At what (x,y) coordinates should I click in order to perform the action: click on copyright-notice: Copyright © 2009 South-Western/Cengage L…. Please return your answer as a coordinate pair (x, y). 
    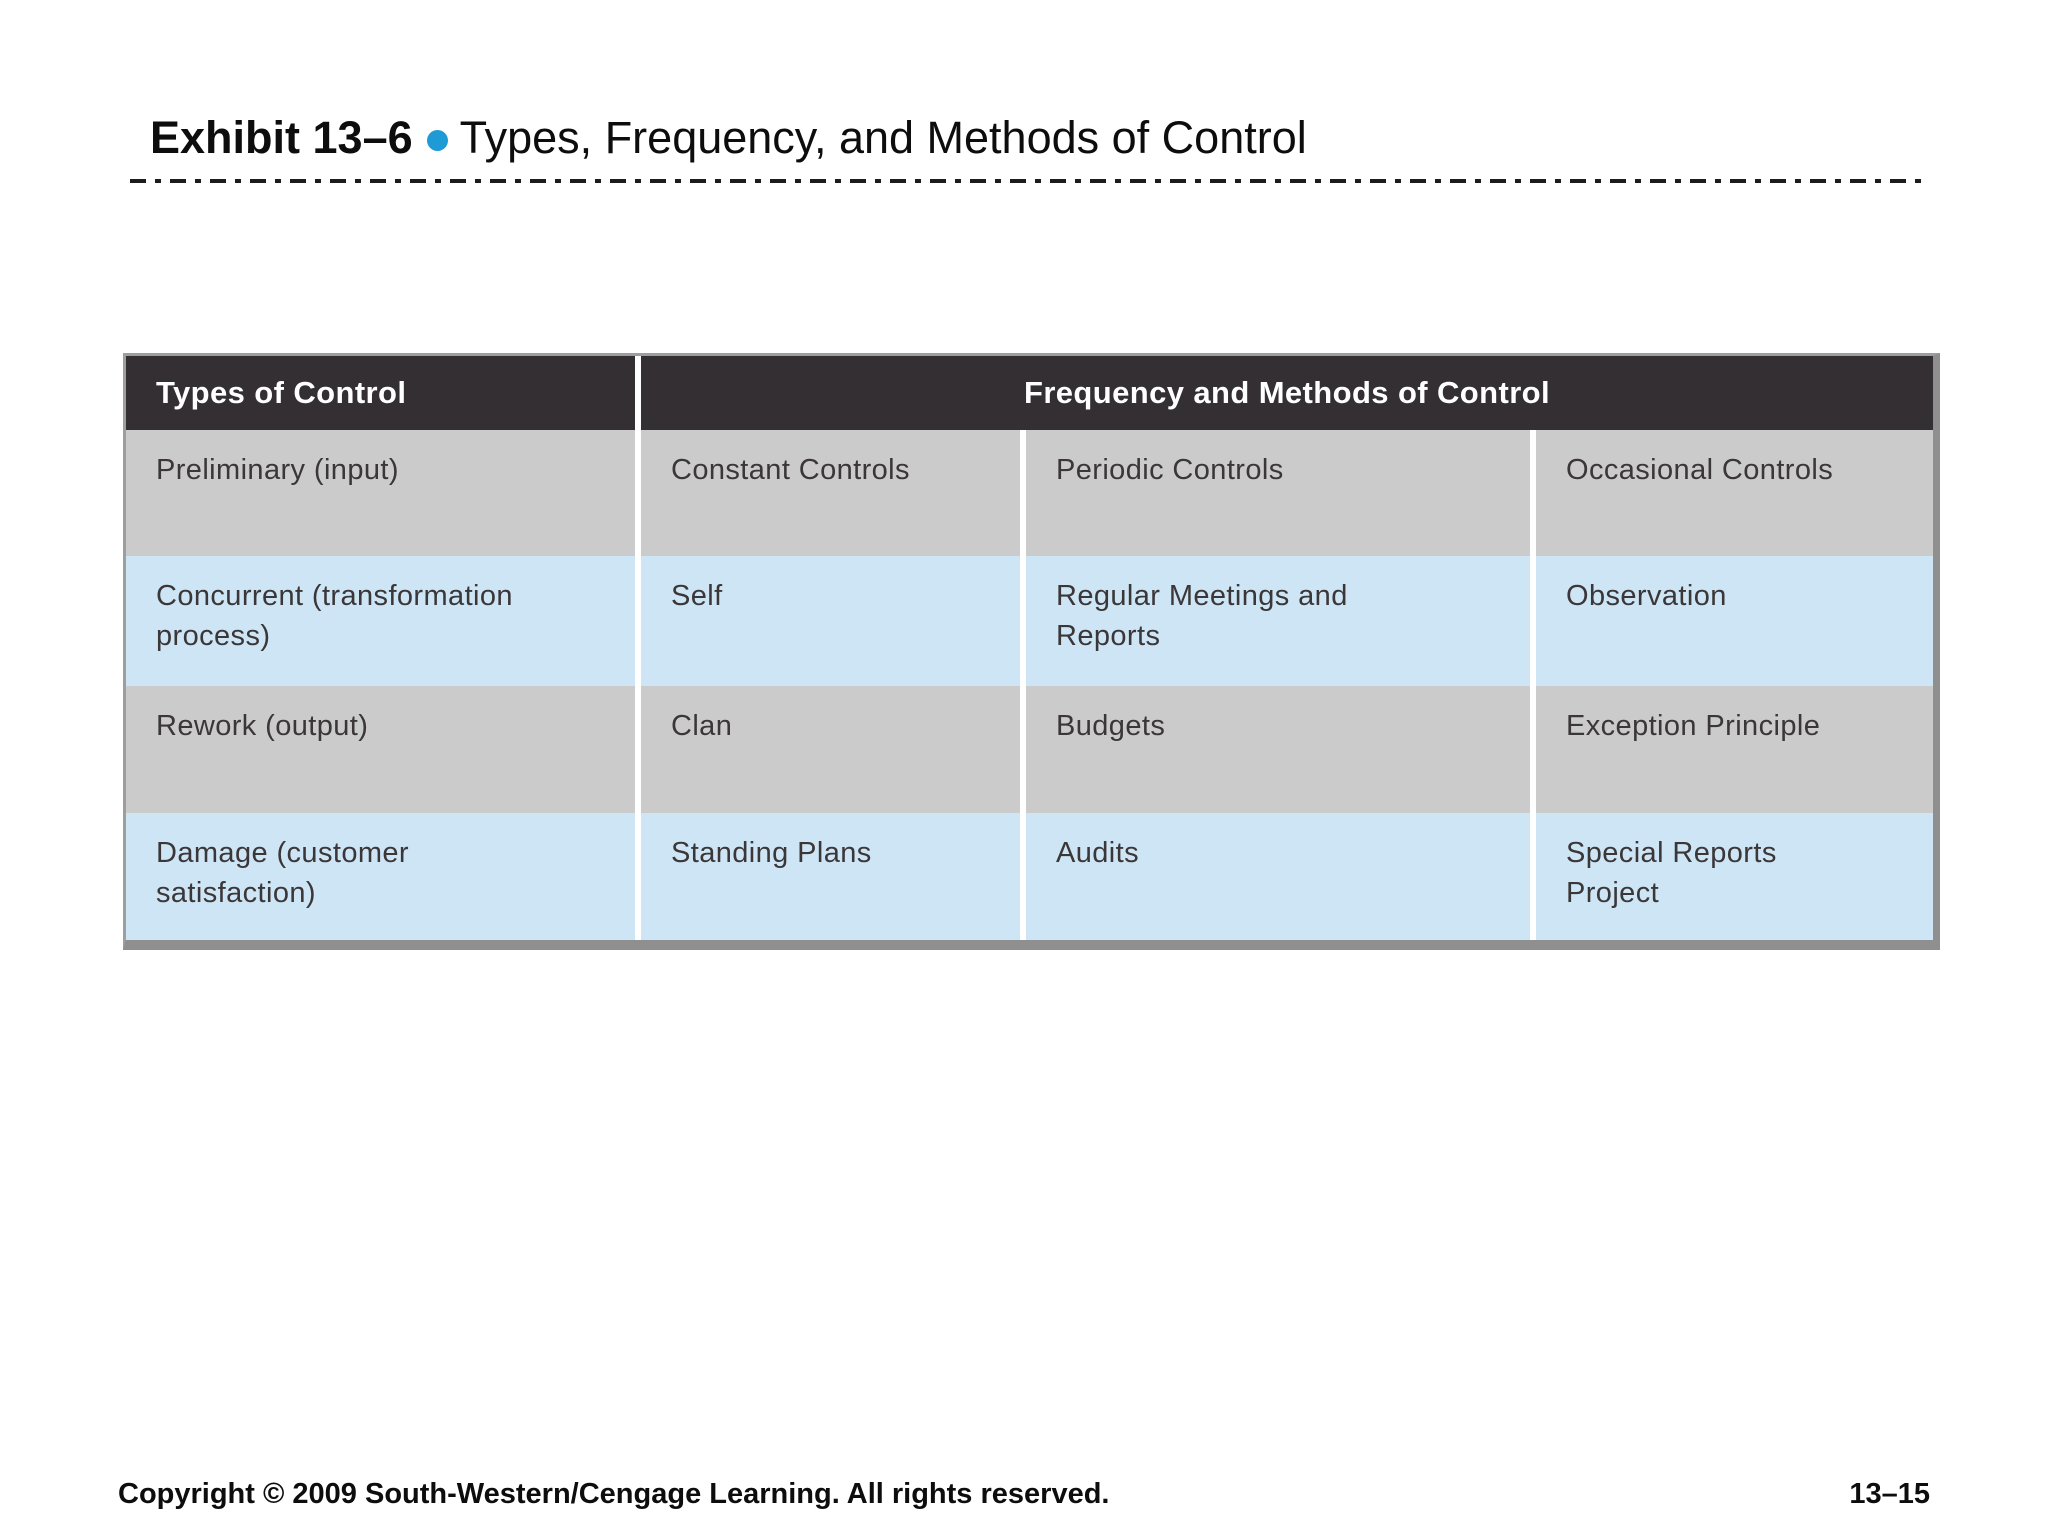
    Looking at the image, I should click on (614, 1494).